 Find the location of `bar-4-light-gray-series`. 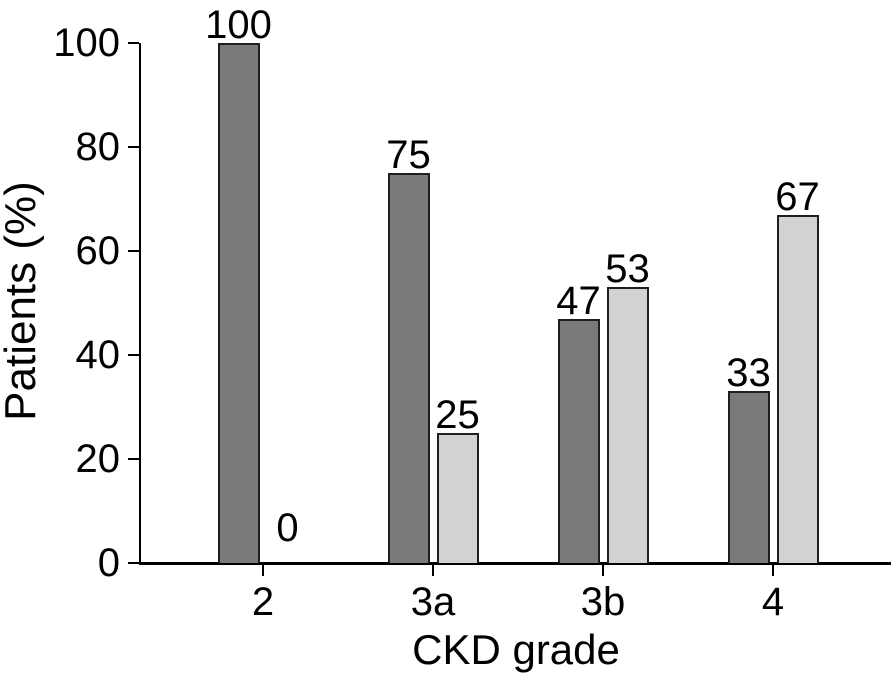

bar-4-light-gray-series is located at coordinates (797, 388).